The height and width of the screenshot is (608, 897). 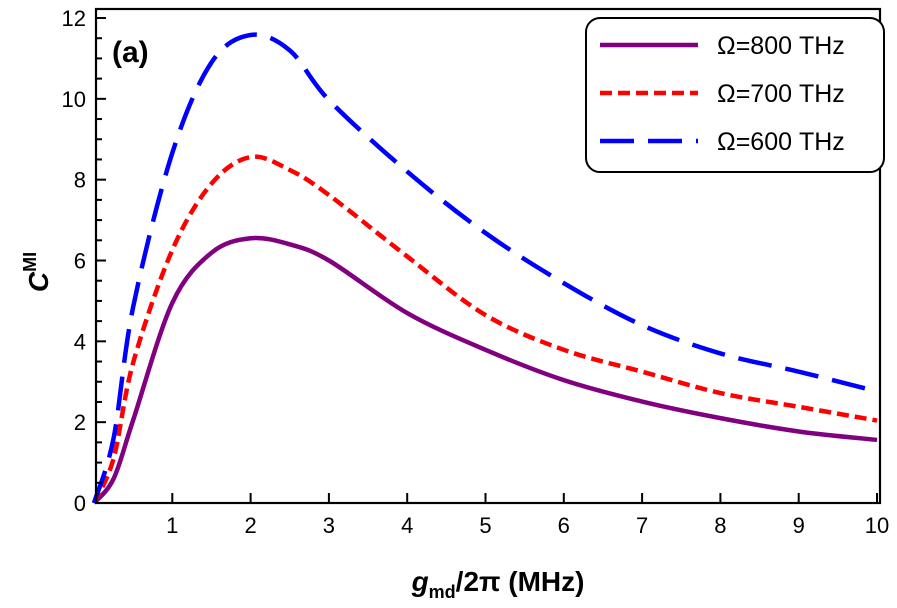 What do you see at coordinates (172, 525) in the screenshot?
I see `x-tick-label: 1` at bounding box center [172, 525].